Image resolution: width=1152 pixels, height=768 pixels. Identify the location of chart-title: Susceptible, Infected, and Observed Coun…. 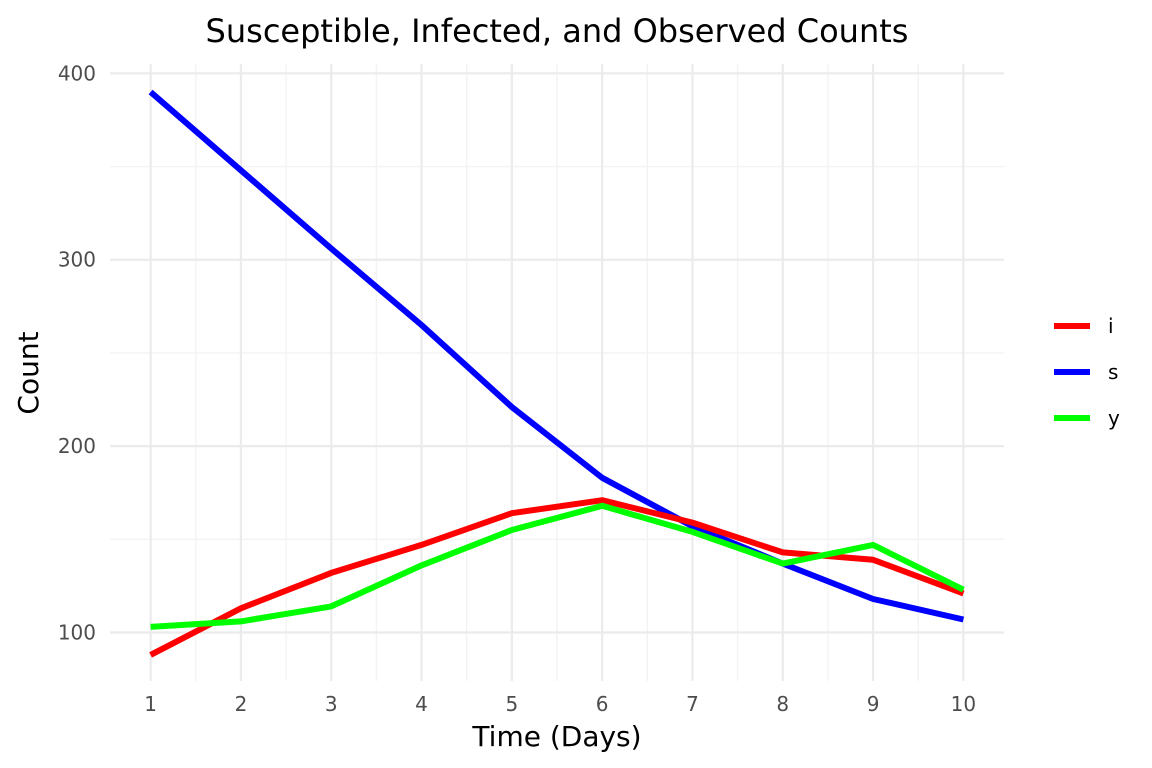
(557, 31).